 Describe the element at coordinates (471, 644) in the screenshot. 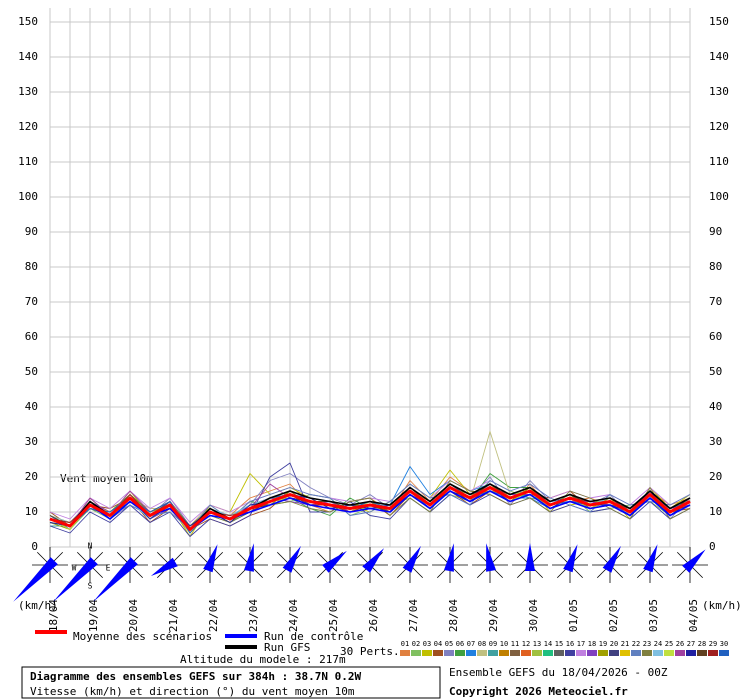

I see `legend-label: 07` at that location.